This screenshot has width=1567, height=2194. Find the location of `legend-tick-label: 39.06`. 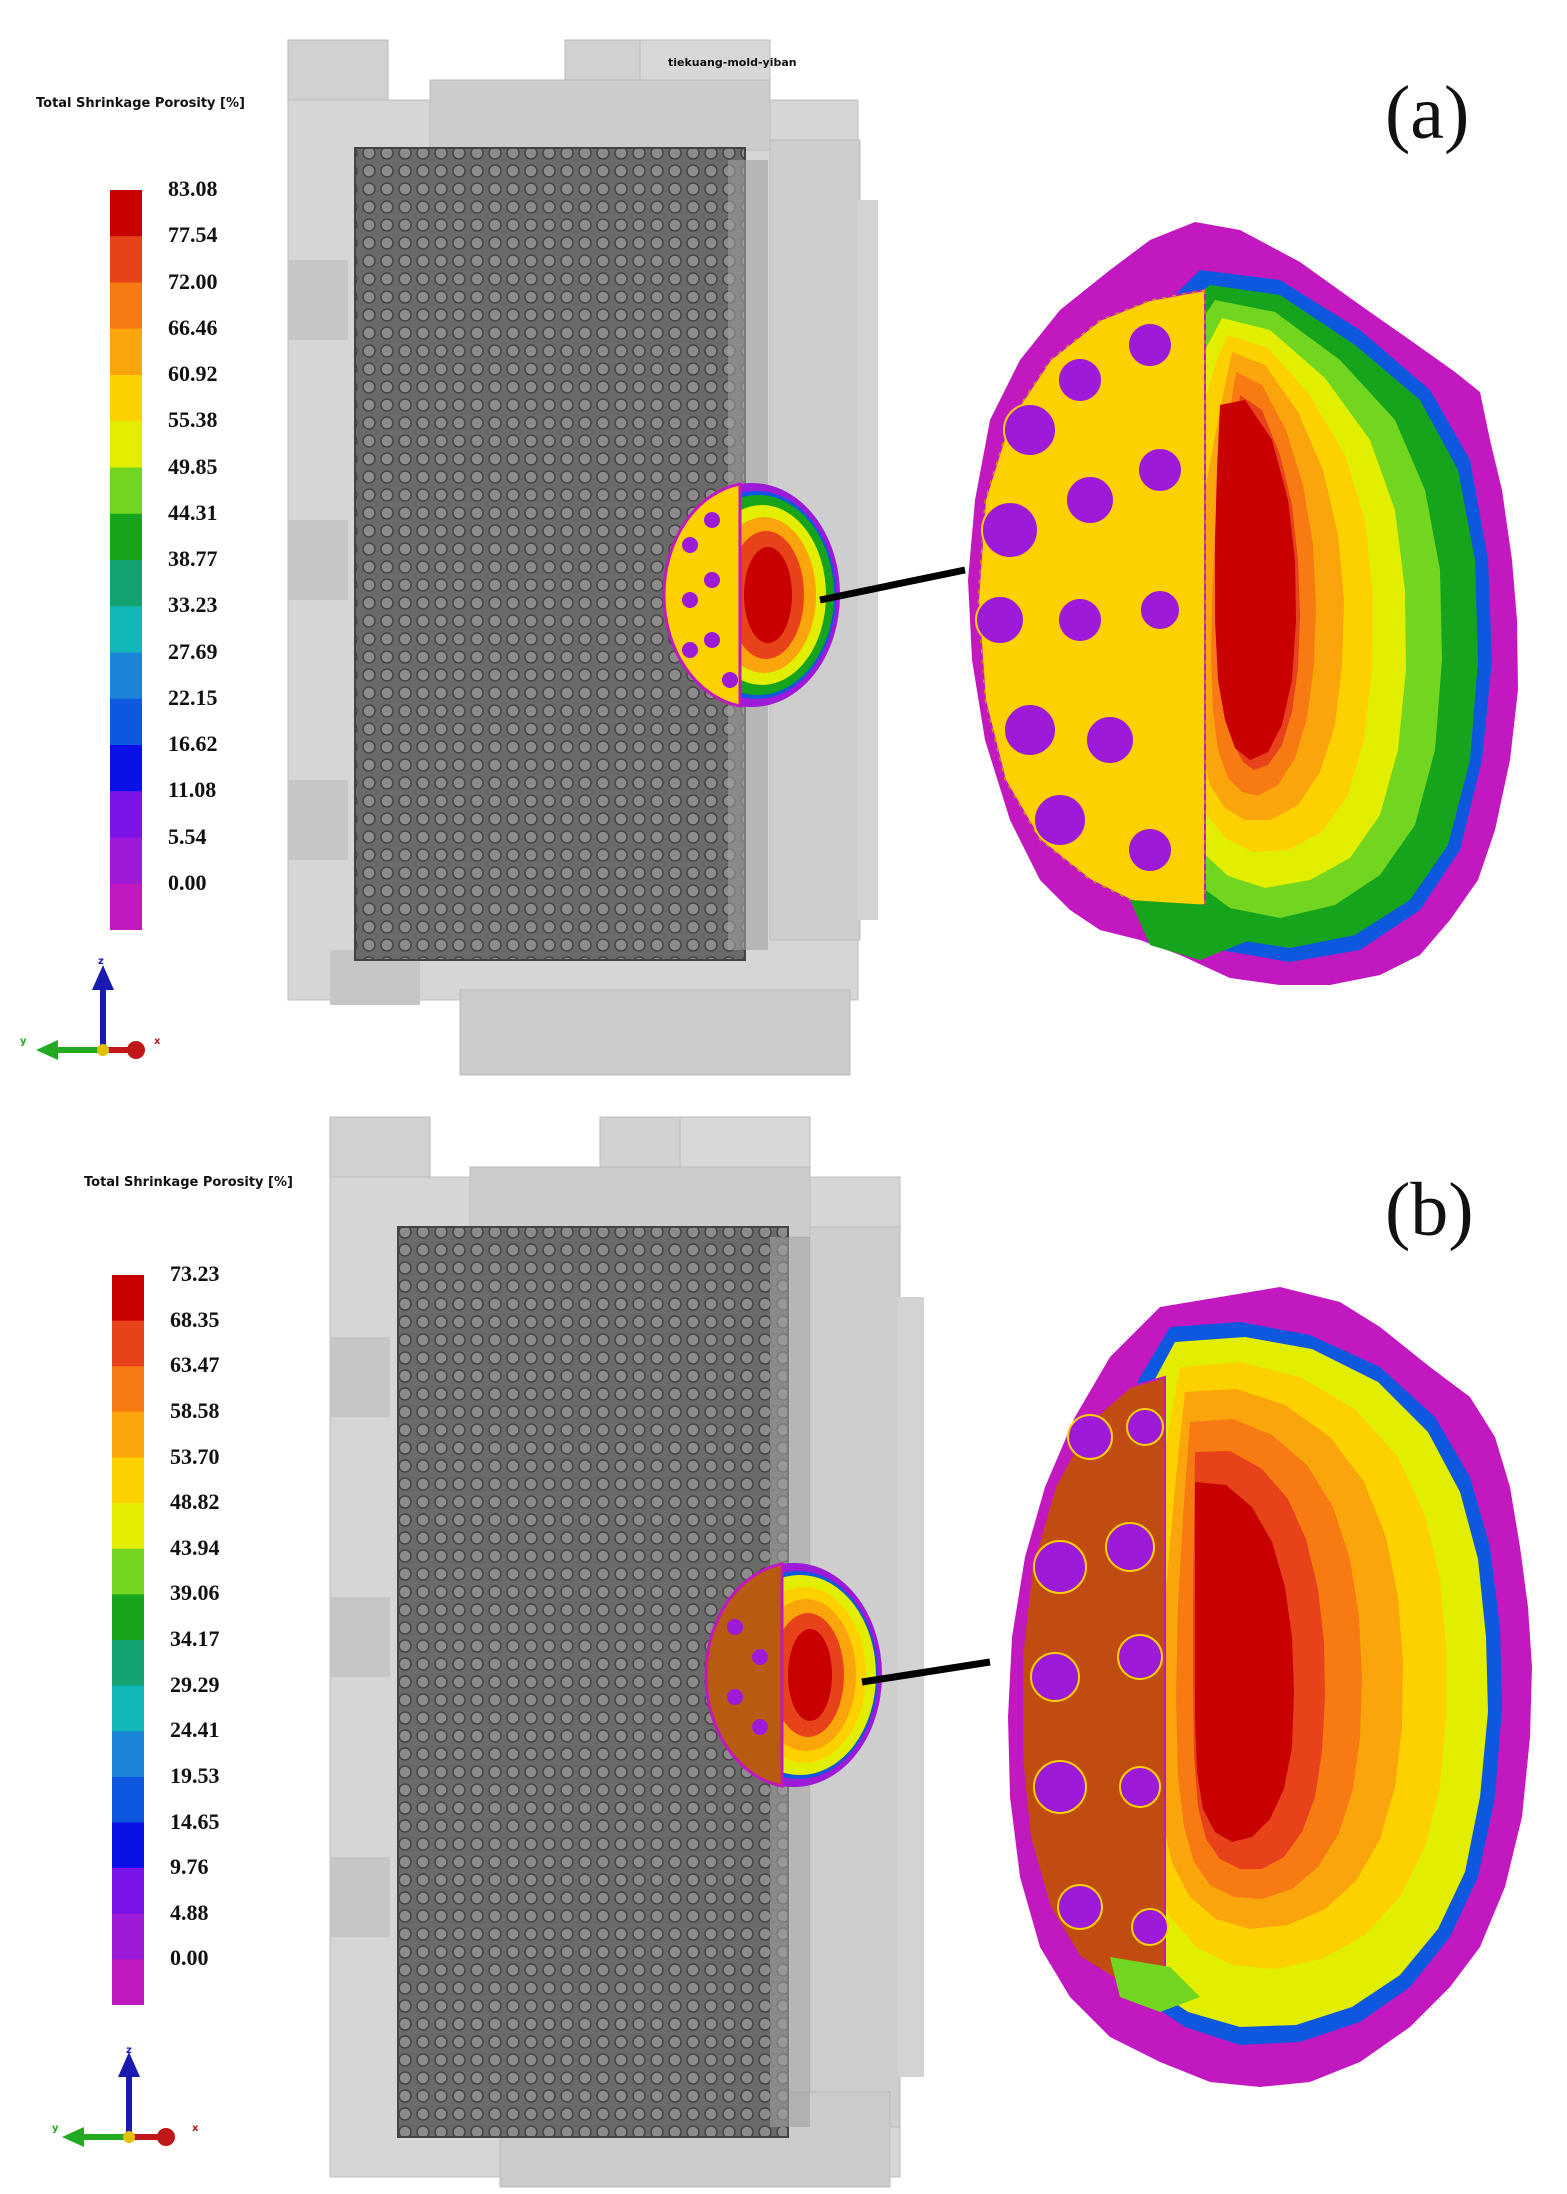

legend-tick-label: 39.06 is located at coordinates (195, 1593).